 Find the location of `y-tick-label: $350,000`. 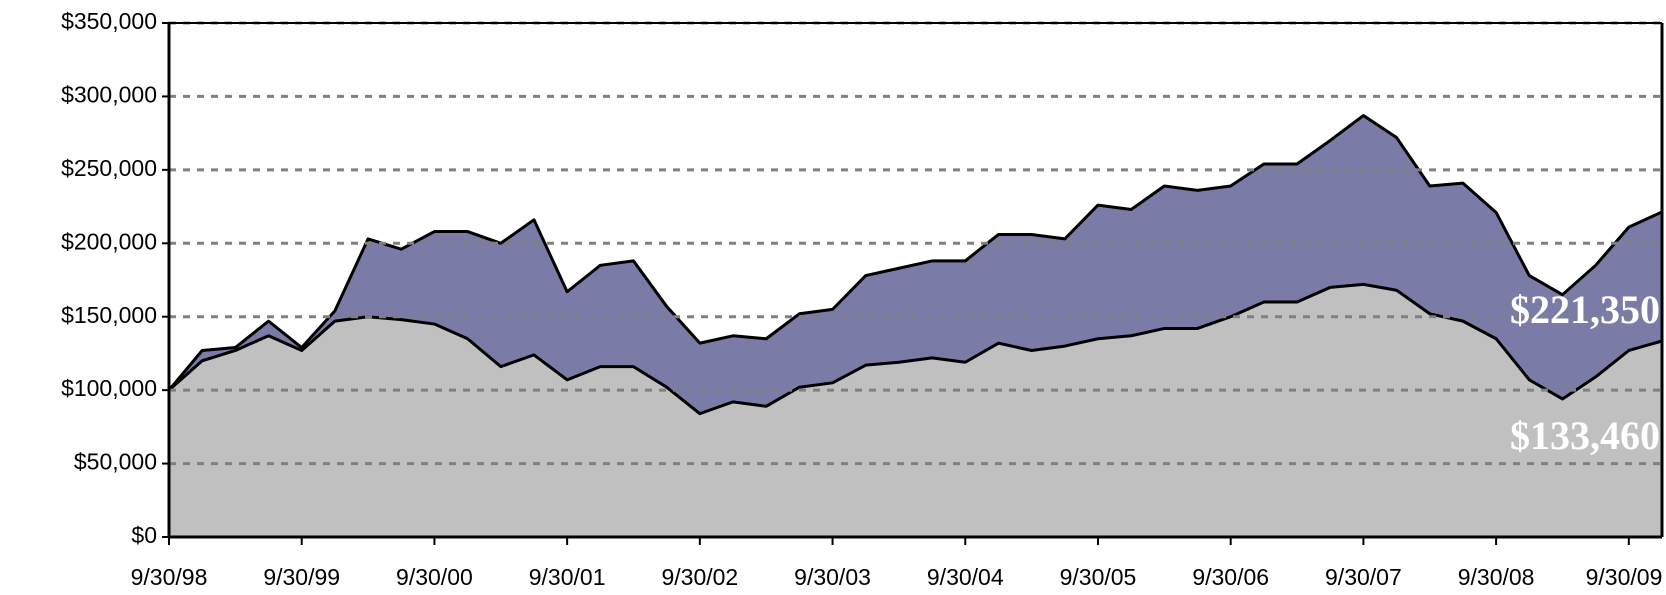

y-tick-label: $350,000 is located at coordinates (109, 21).